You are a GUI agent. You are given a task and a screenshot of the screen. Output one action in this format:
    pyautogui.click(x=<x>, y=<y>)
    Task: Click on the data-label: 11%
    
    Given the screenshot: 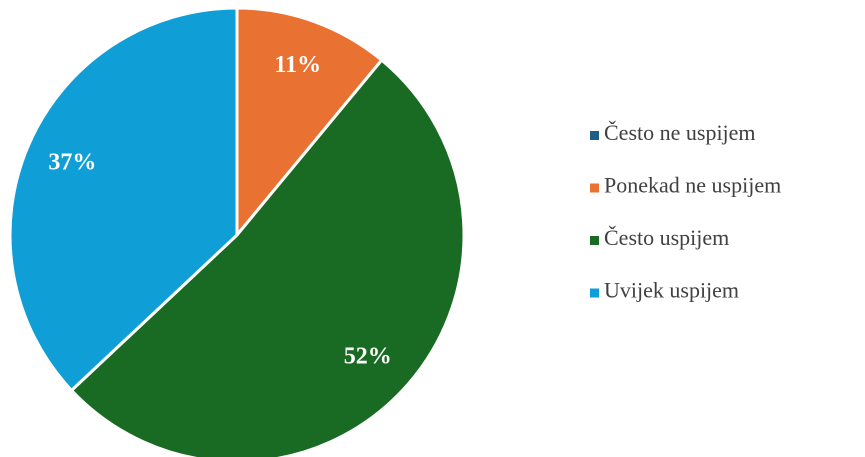 What is the action you would take?
    pyautogui.click(x=297, y=65)
    